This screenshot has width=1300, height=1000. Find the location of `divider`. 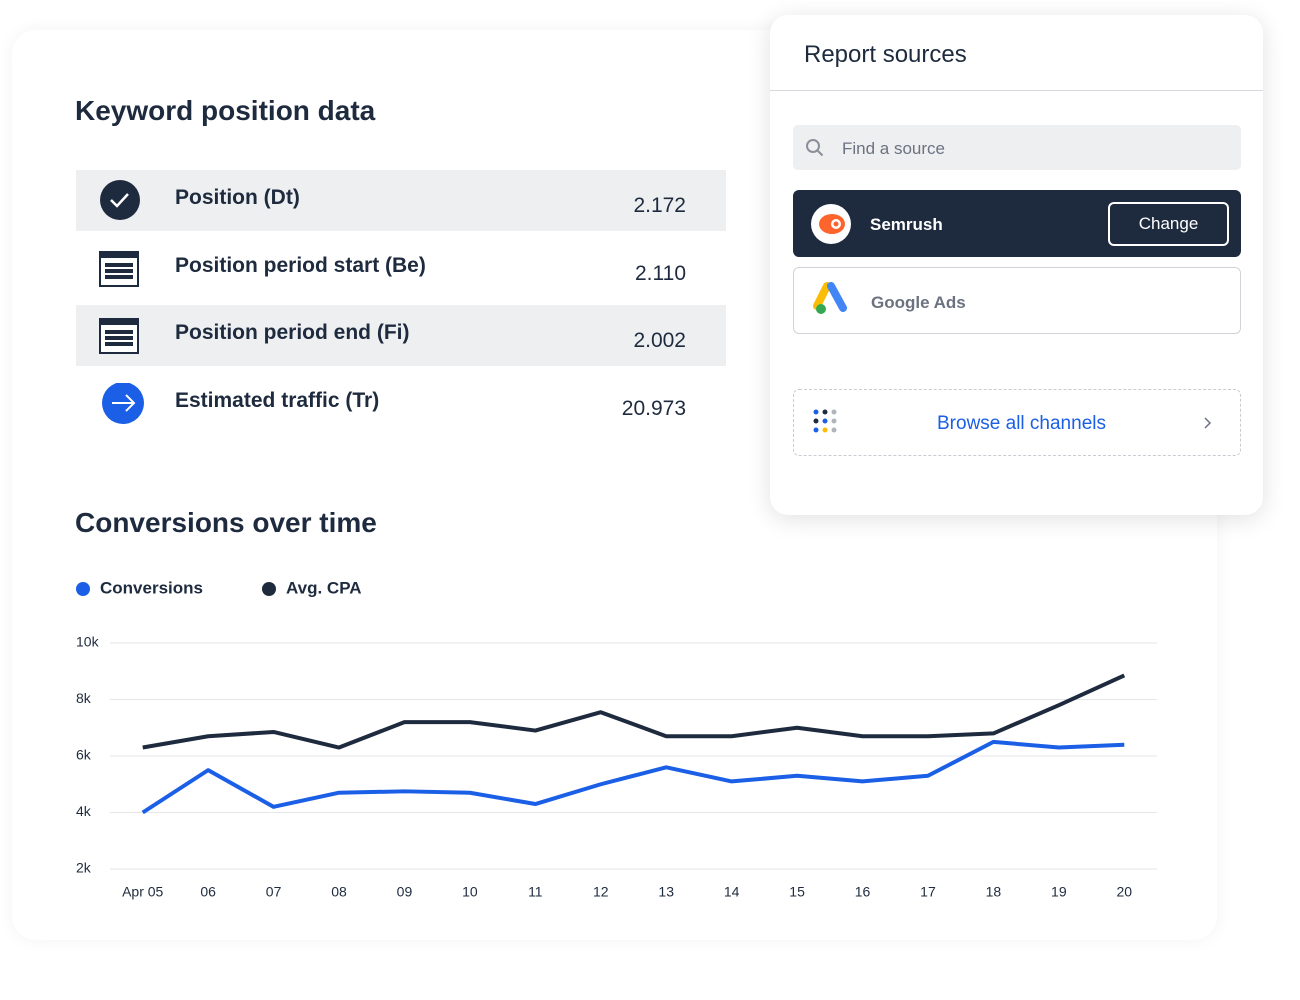

divider is located at coordinates (1016, 90).